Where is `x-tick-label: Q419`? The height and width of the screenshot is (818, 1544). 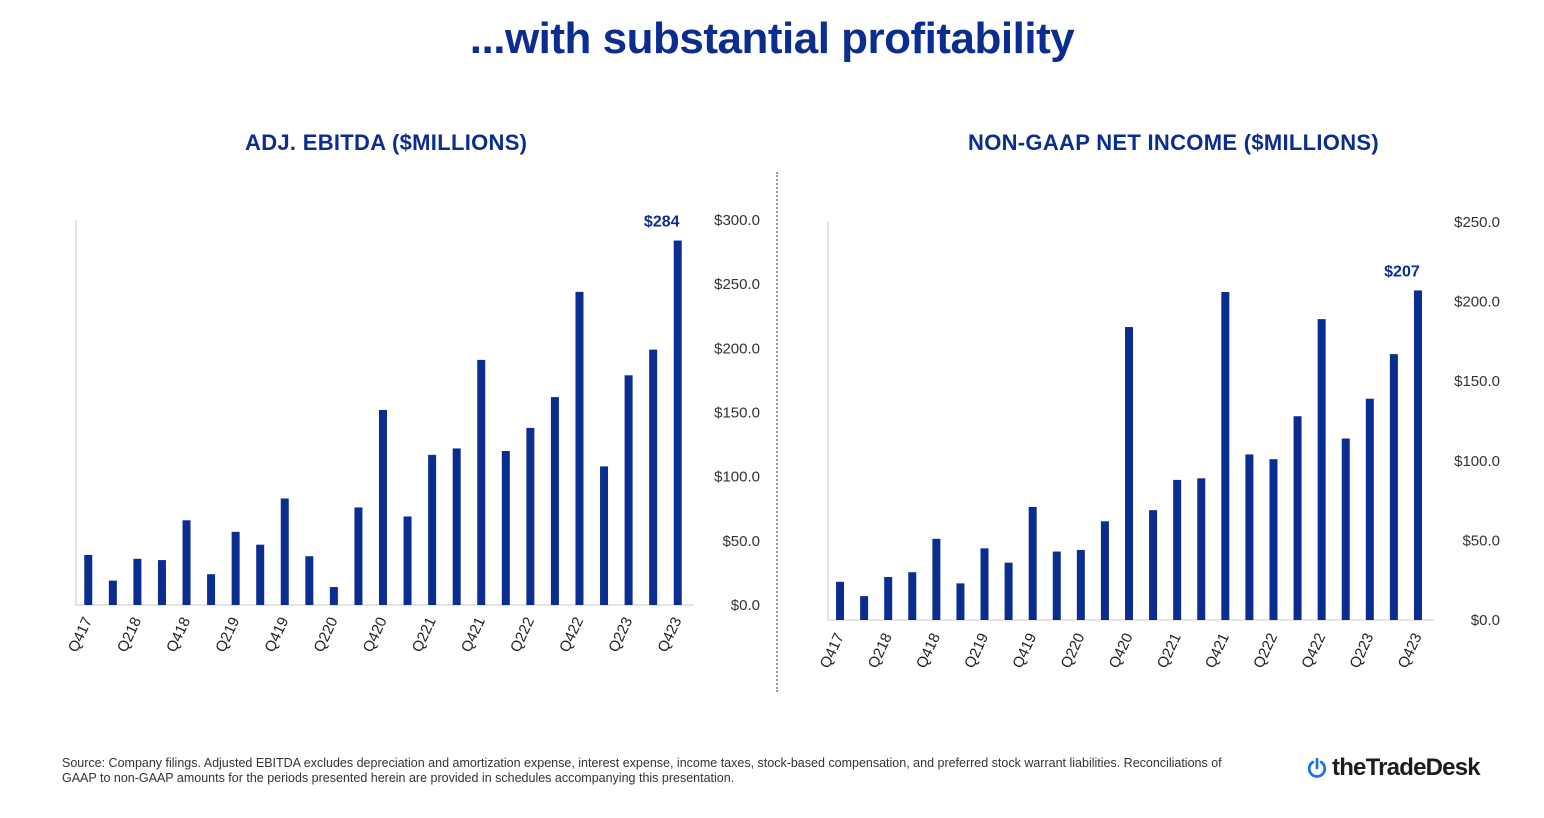 x-tick-label: Q419 is located at coordinates (276, 635).